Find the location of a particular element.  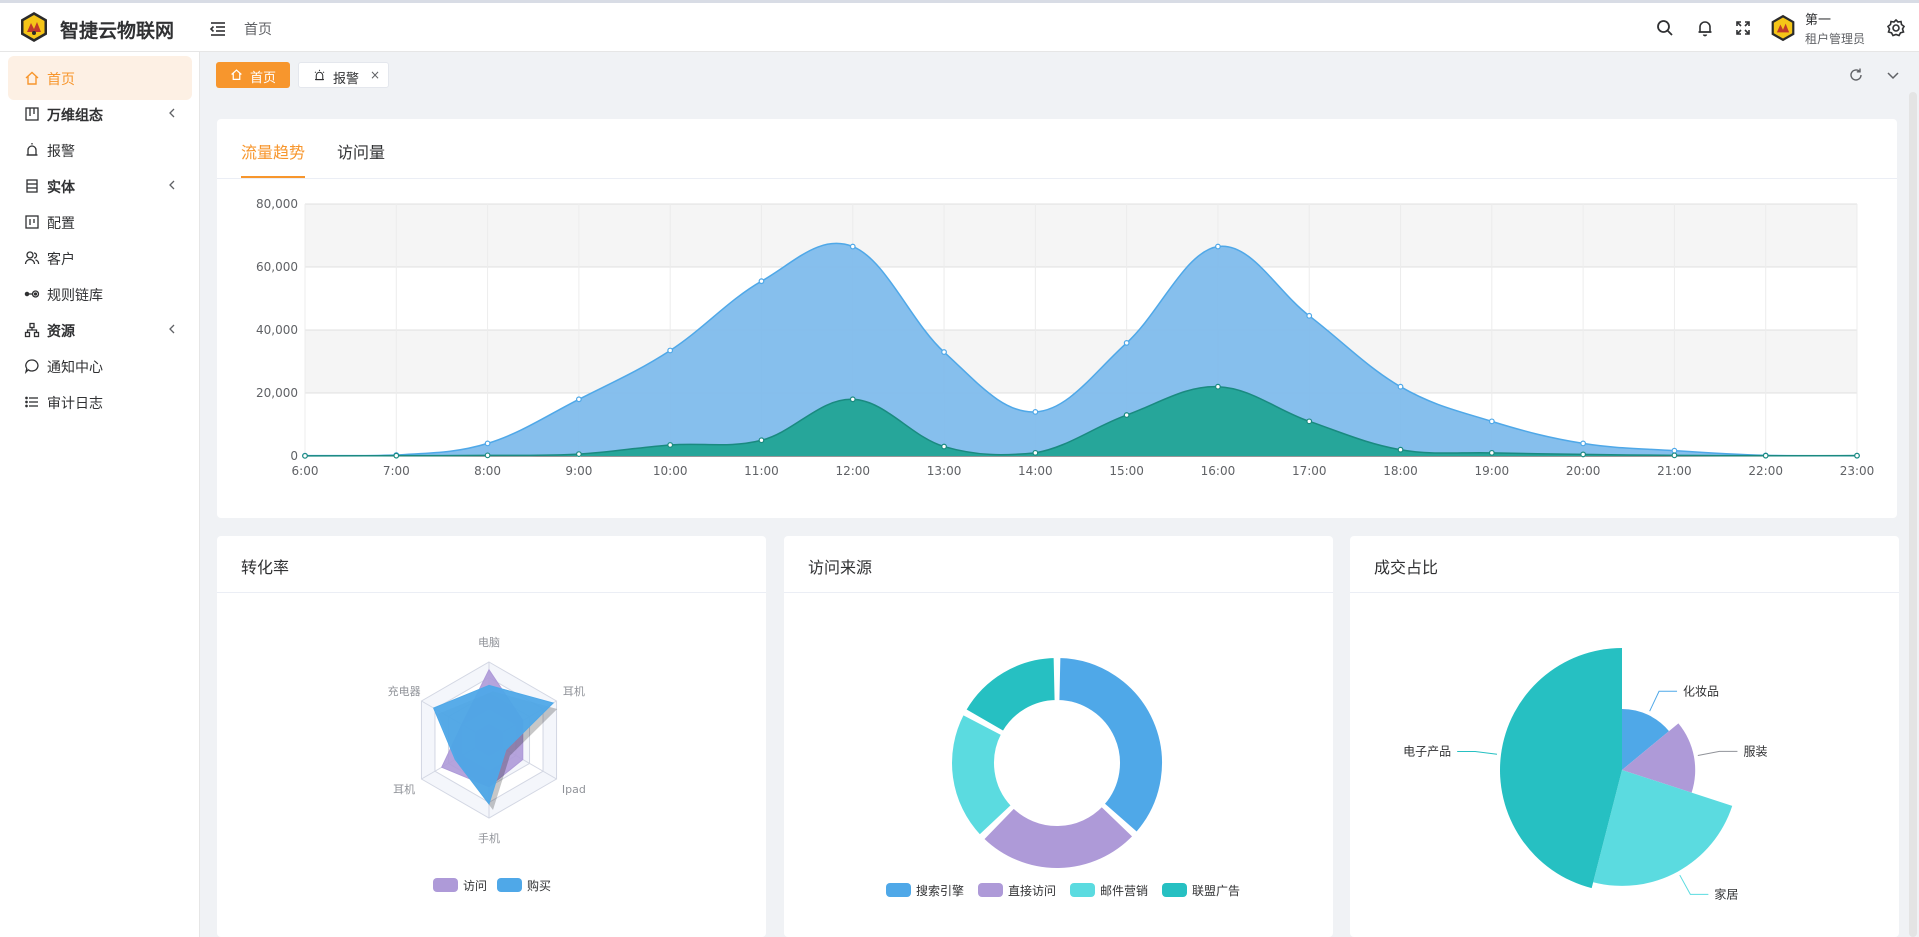

sidebar-item-1: 首页 is located at coordinates (100, 78).